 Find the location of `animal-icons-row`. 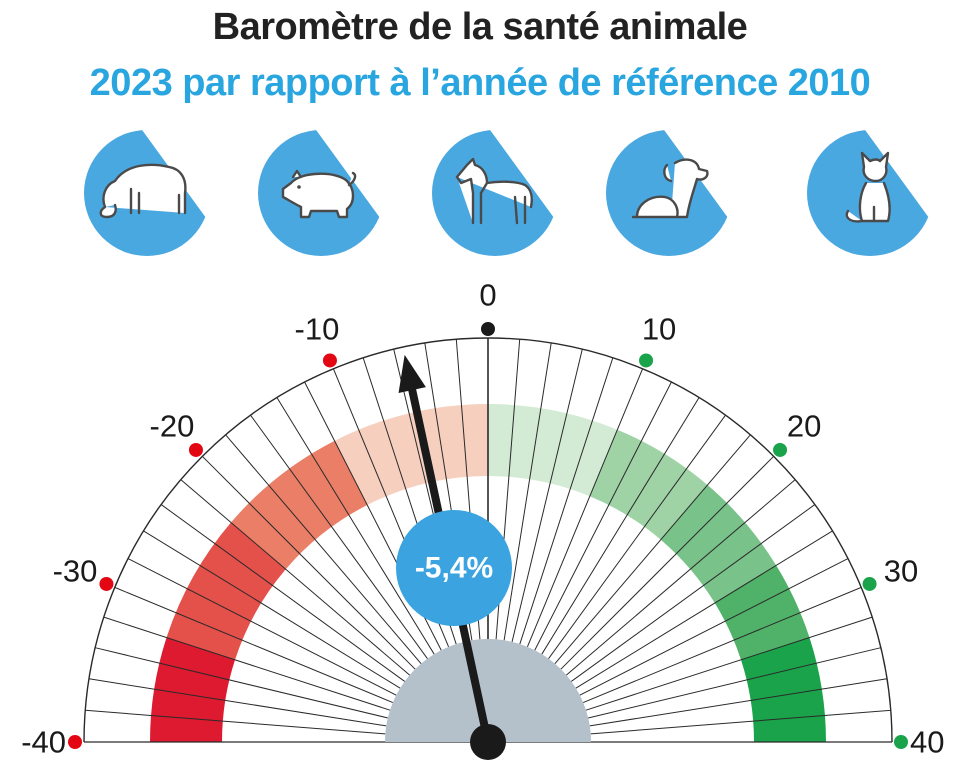

animal-icons-row is located at coordinates (508, 193).